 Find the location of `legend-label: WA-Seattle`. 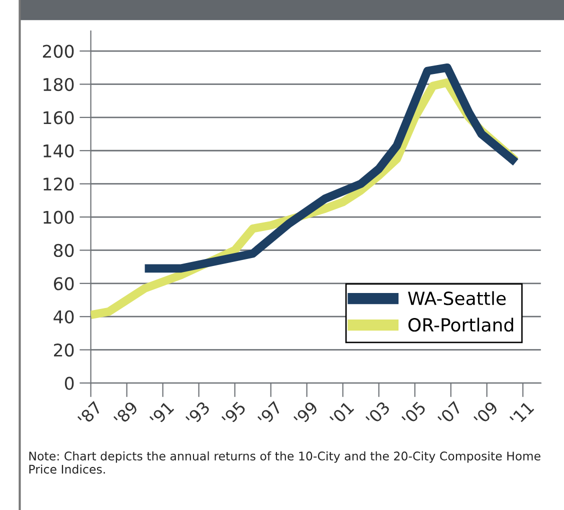

legend-label: WA-Seattle is located at coordinates (457, 298).